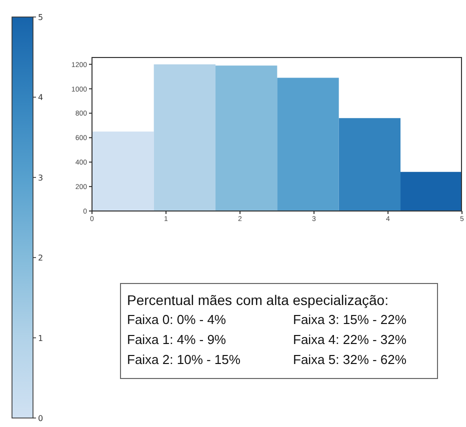  Describe the element at coordinates (41, 17) in the screenshot. I see `color-bar-label: 5` at that location.